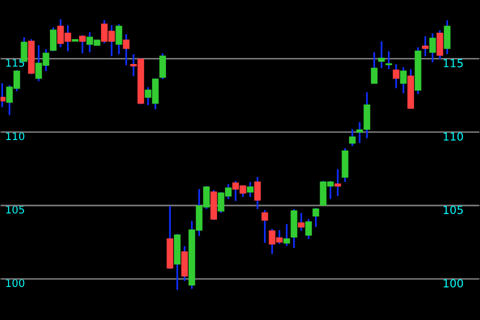  I want to click on y-tick-label: 105, so click(15, 210).